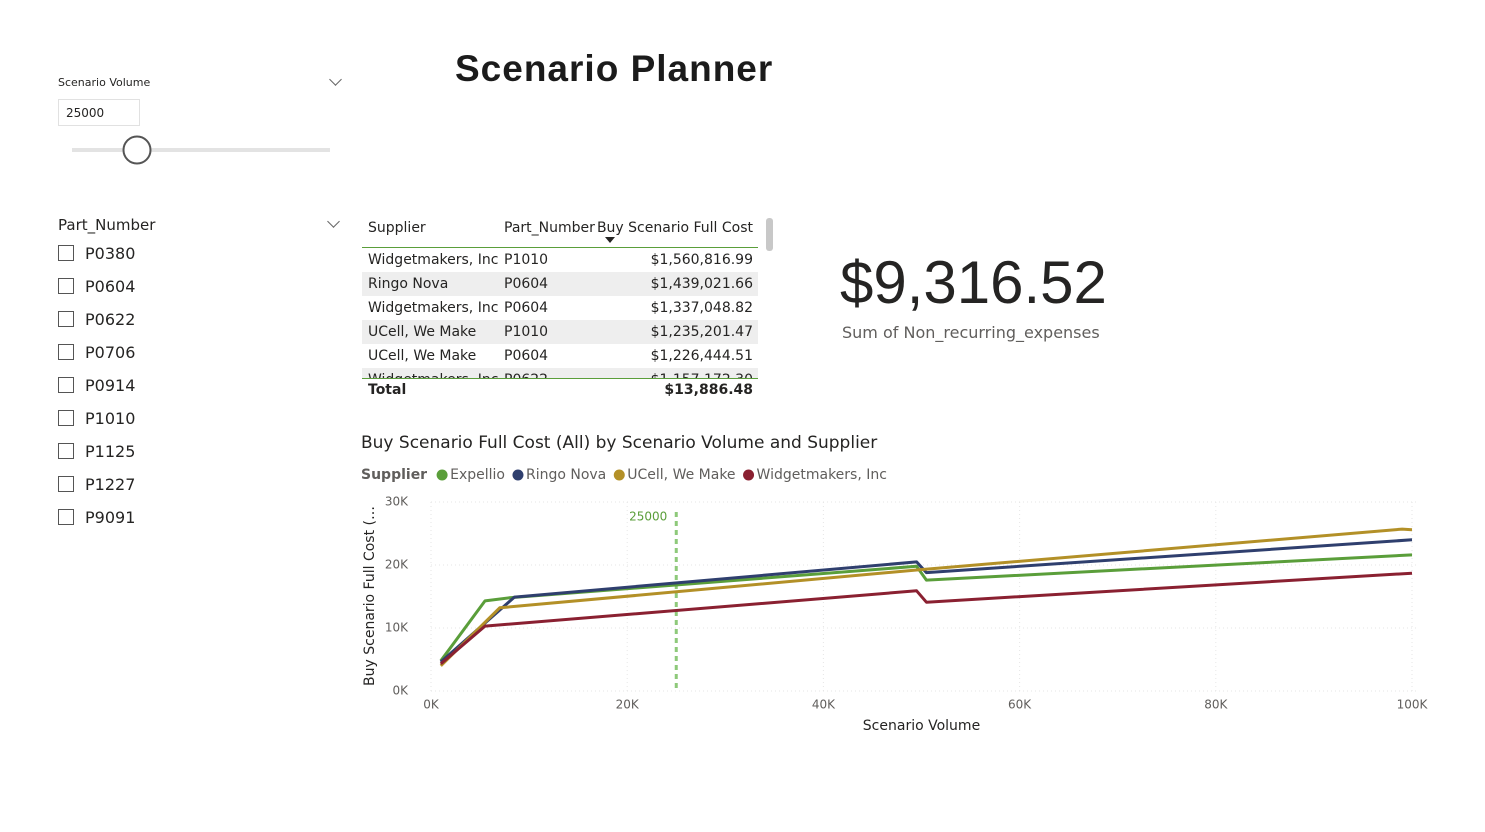 The image size is (1485, 832). Describe the element at coordinates (110, 484) in the screenshot. I see `item-label: P1227` at that location.